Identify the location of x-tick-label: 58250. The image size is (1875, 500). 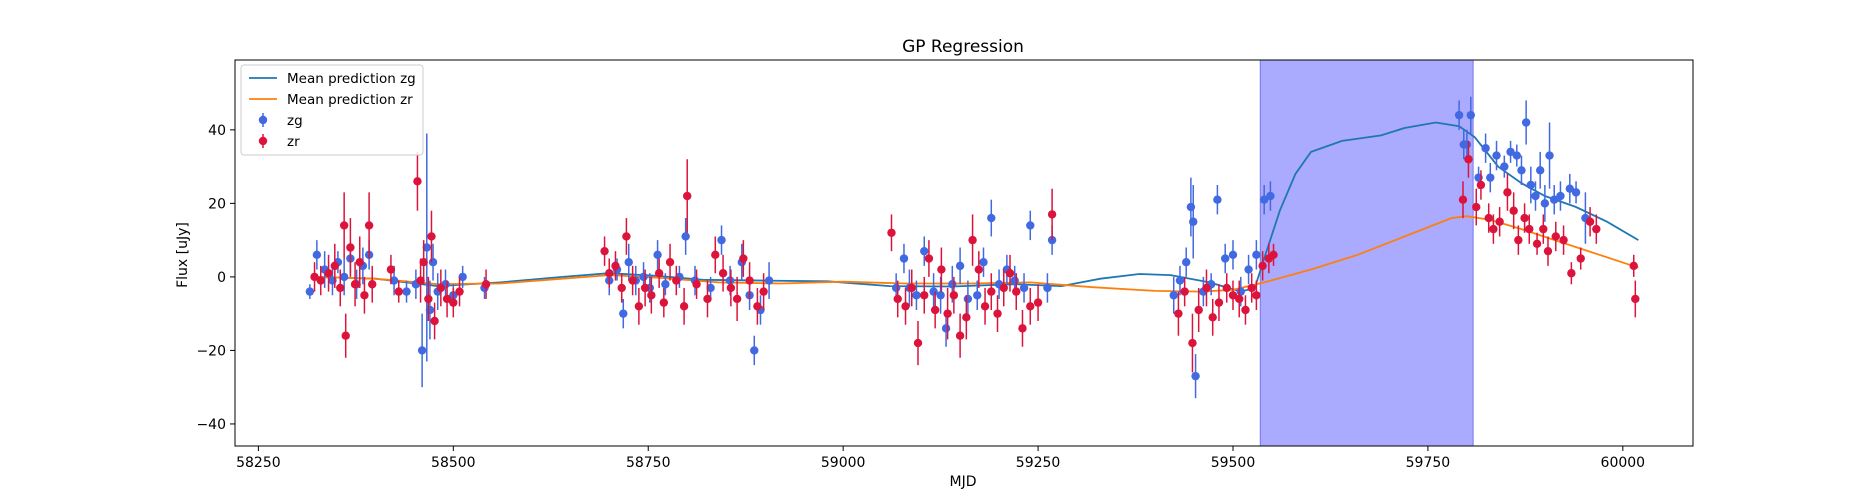
(258, 463).